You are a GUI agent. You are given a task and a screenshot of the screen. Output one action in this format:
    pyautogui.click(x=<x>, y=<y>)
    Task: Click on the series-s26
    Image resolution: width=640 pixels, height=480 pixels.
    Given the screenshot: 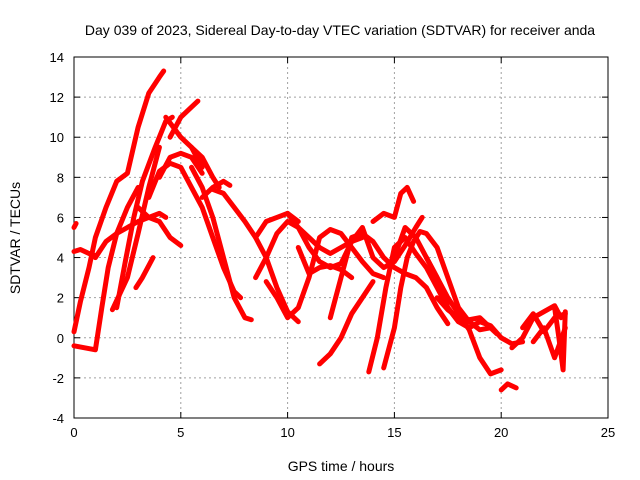 What is the action you would take?
    pyautogui.click(x=440, y=300)
    